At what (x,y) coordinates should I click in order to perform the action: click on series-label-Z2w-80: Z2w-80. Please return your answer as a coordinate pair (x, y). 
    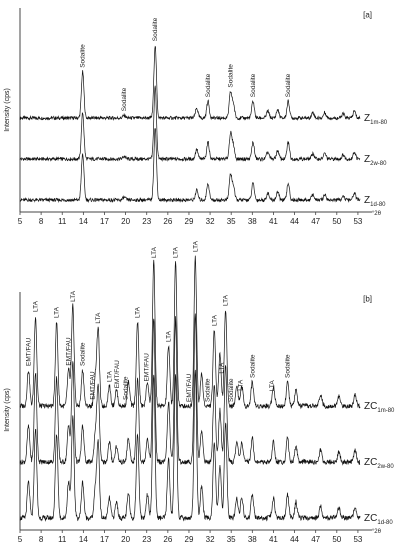
    Looking at the image, I should click on (375, 160).